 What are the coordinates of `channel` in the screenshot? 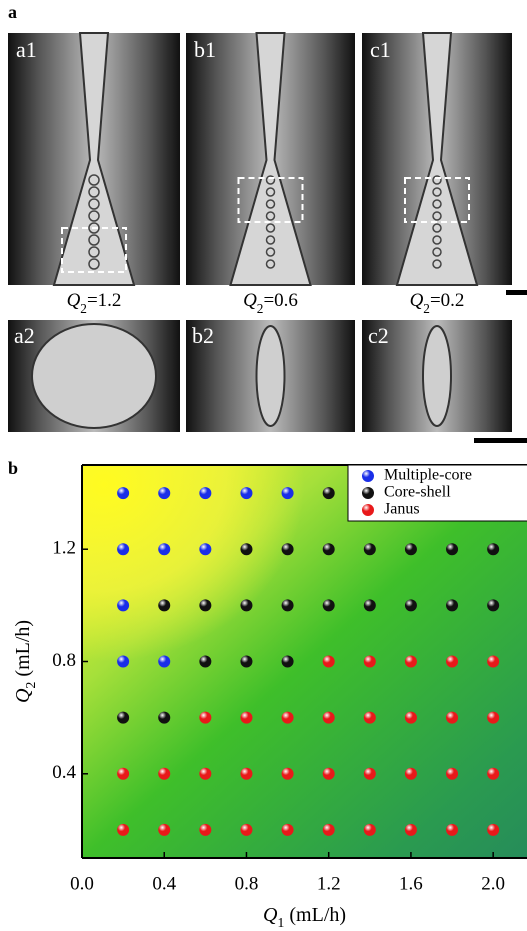 It's located at (94, 159).